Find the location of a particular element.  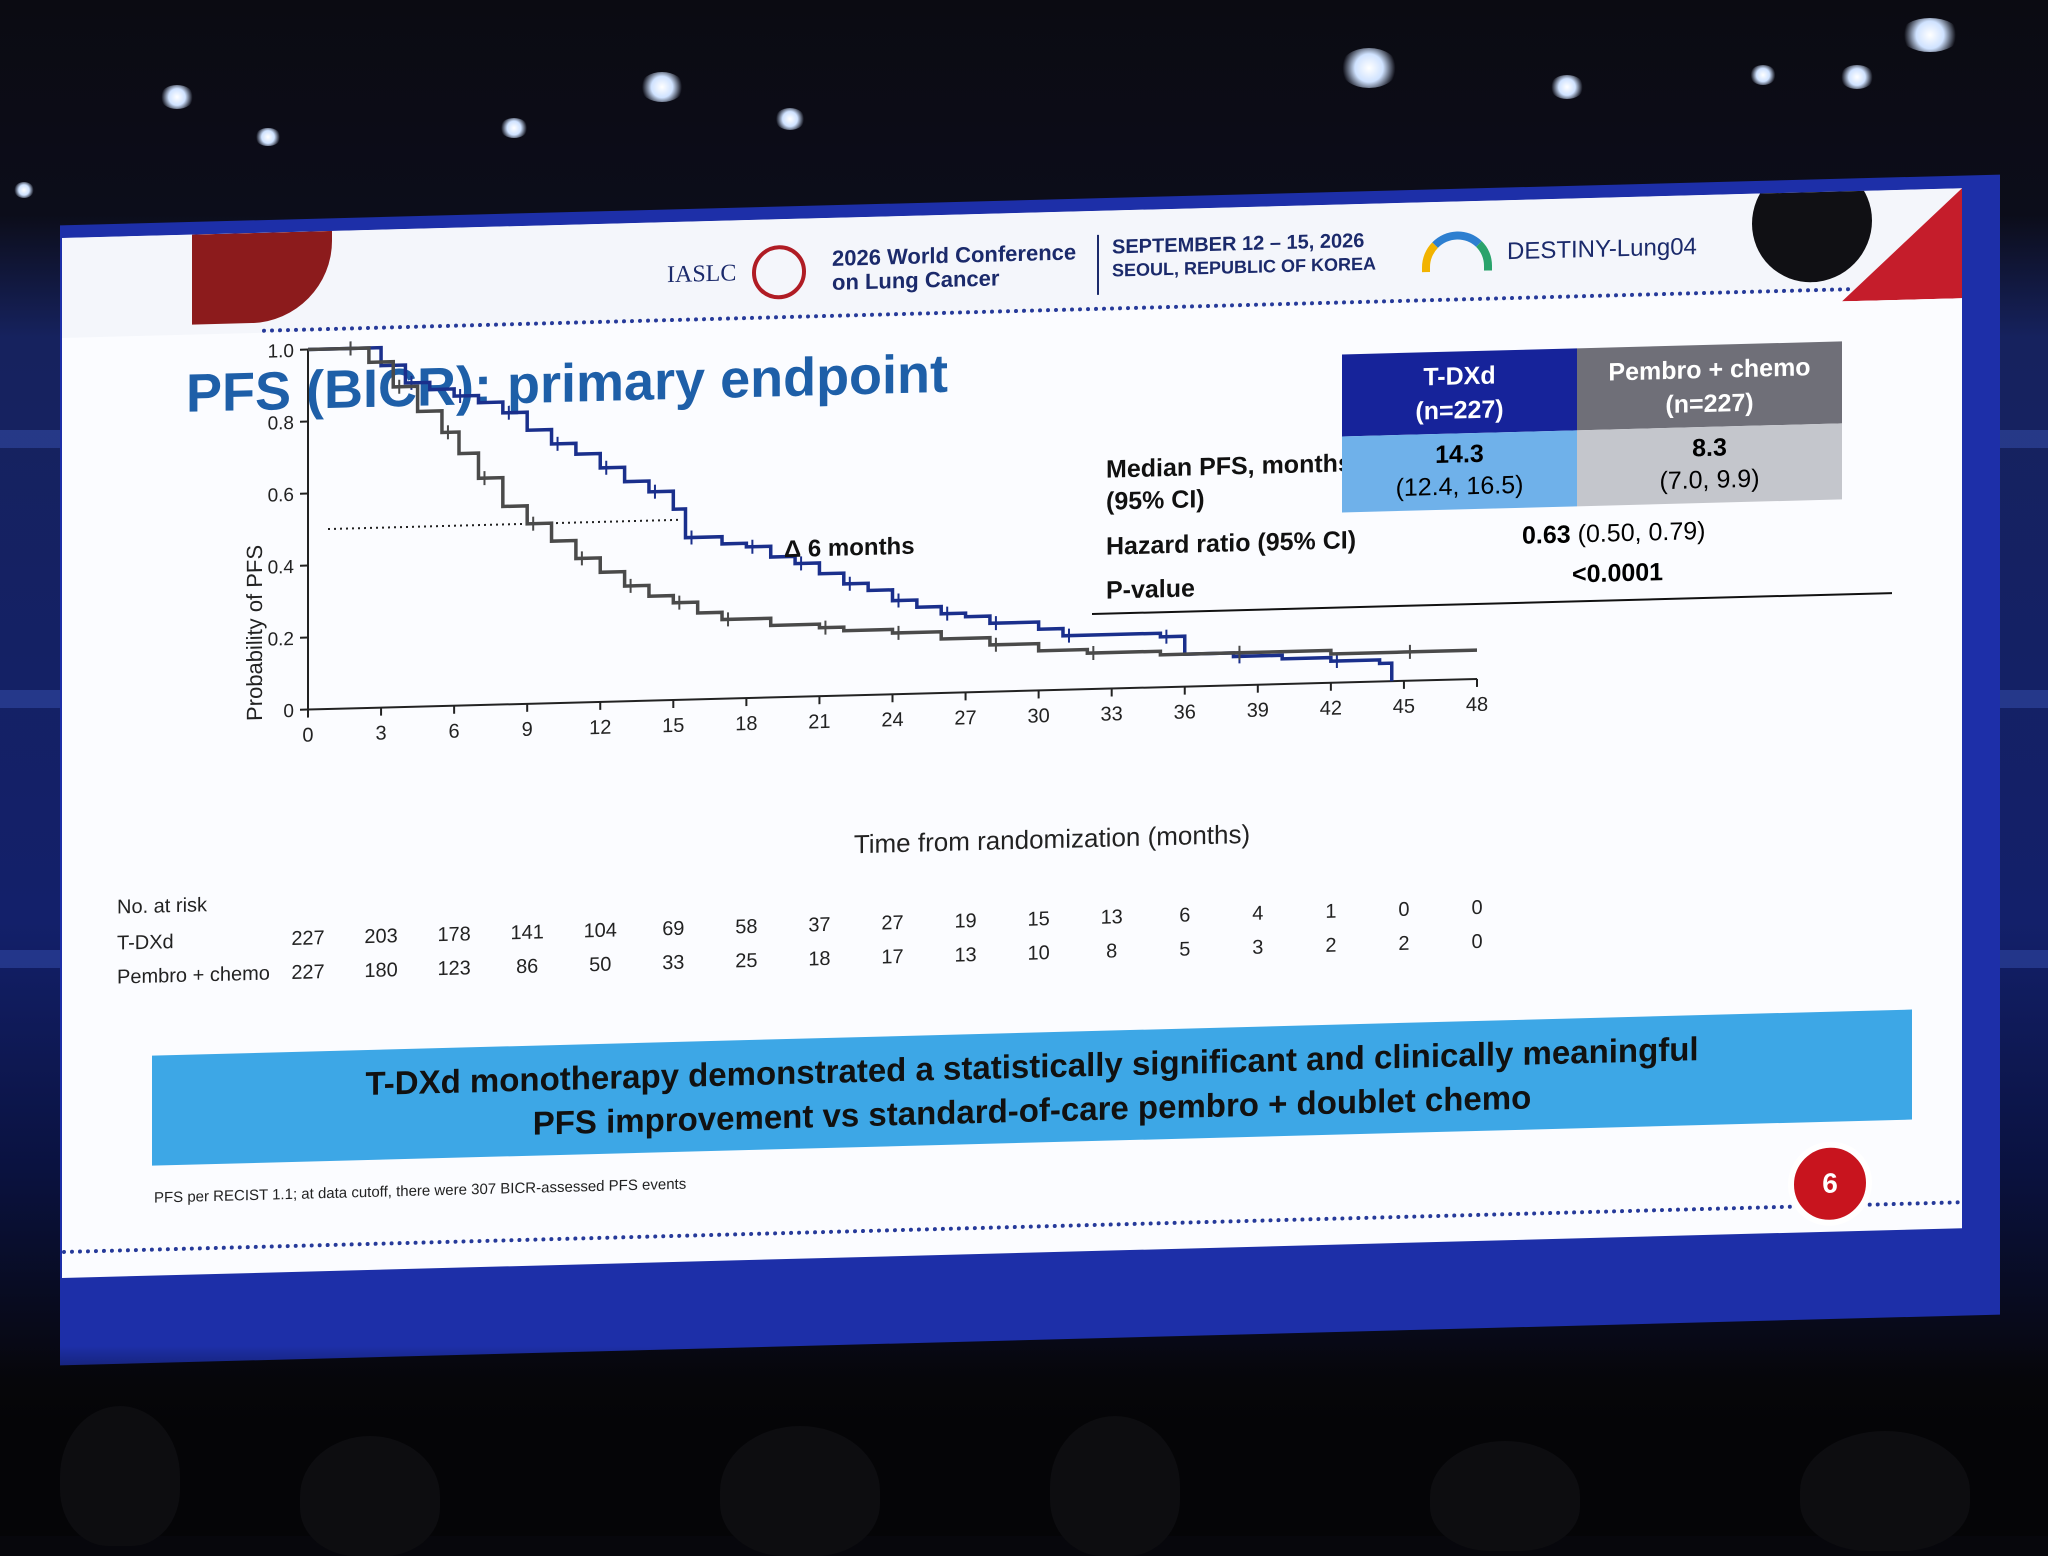

x-tick-label: 42 is located at coordinates (1331, 708).